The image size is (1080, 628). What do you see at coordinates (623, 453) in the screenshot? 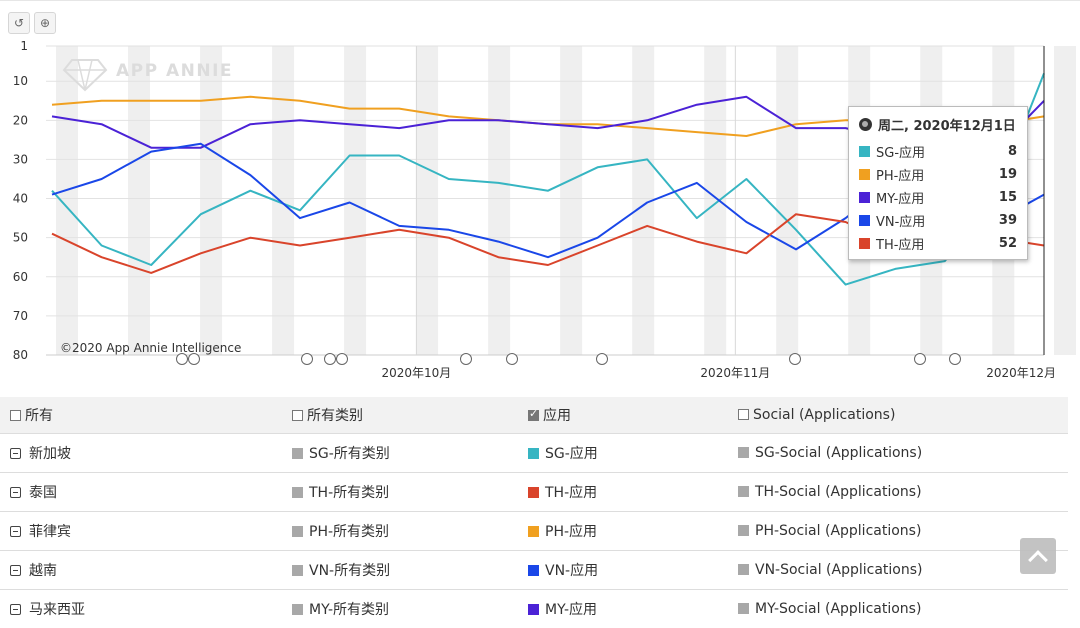
I see `legend-app-item: SG-应用` at bounding box center [623, 453].